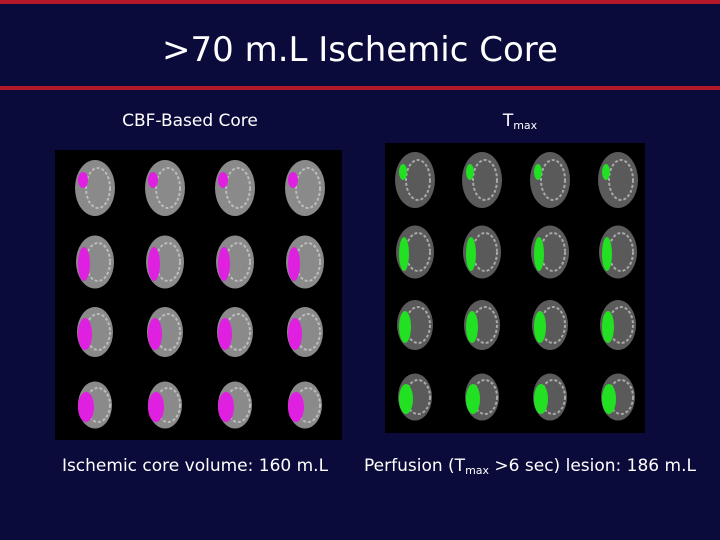 The width and height of the screenshot is (720, 540). I want to click on right-heading-sub: max, so click(525, 125).